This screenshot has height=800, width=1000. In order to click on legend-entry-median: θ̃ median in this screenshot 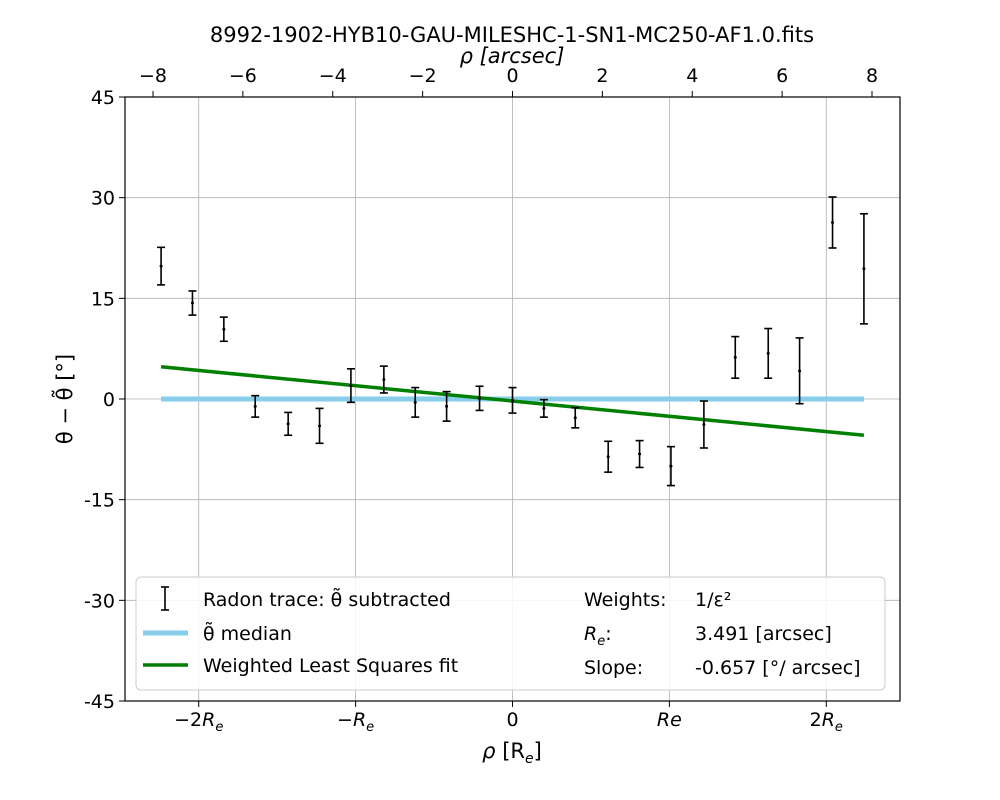, I will do `click(217, 632)`.